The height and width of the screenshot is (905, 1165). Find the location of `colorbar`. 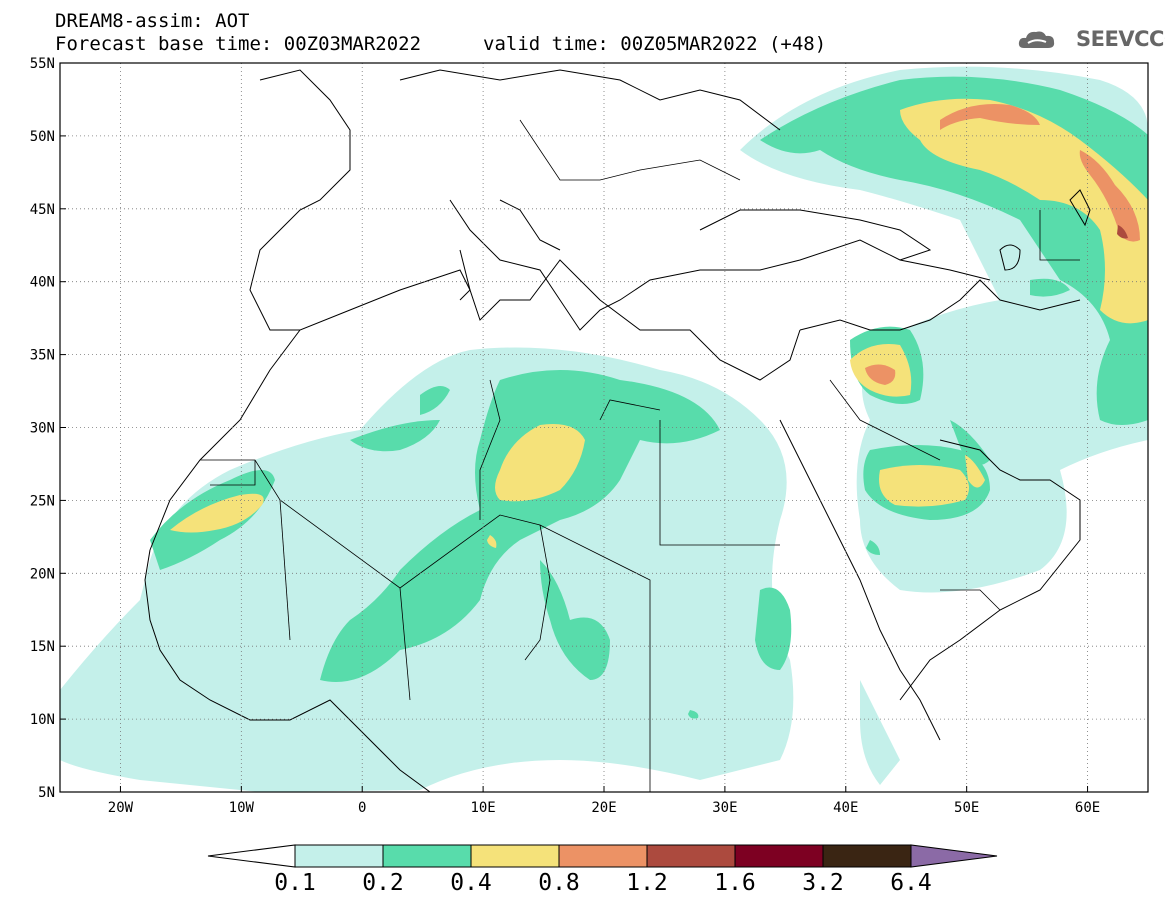

colorbar is located at coordinates (602, 856).